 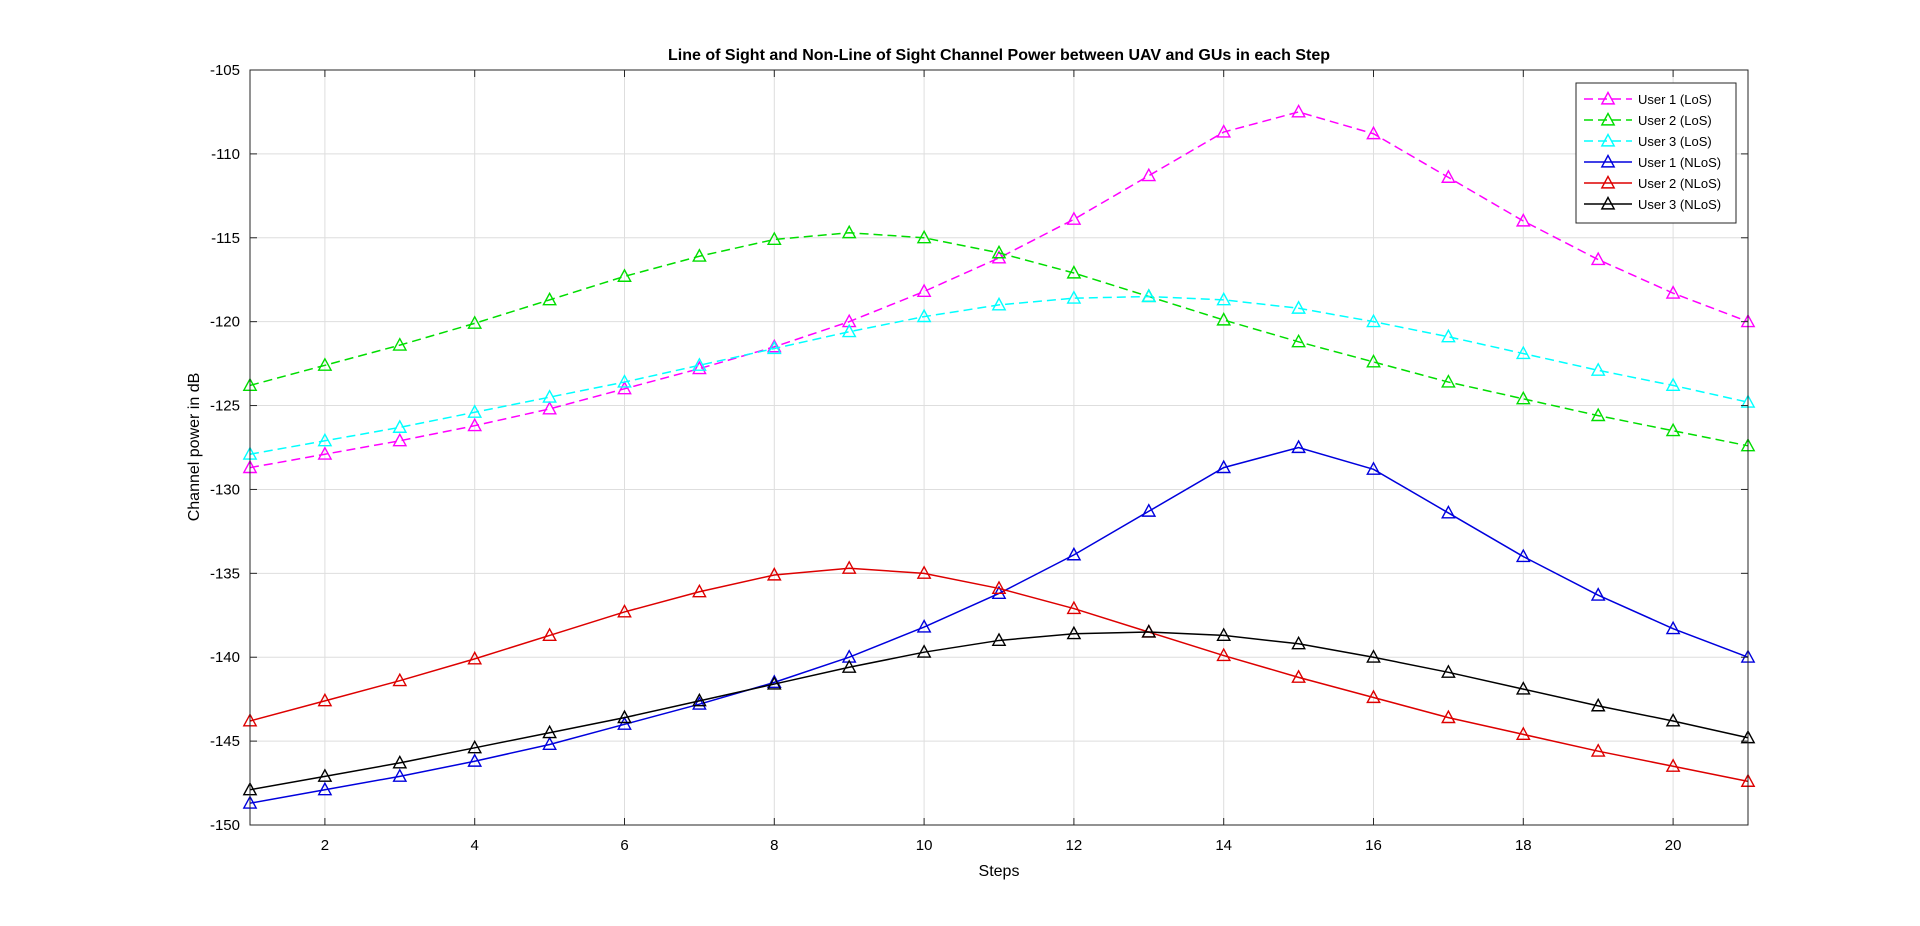 I want to click on y-tick-label: -135, so click(x=225, y=573).